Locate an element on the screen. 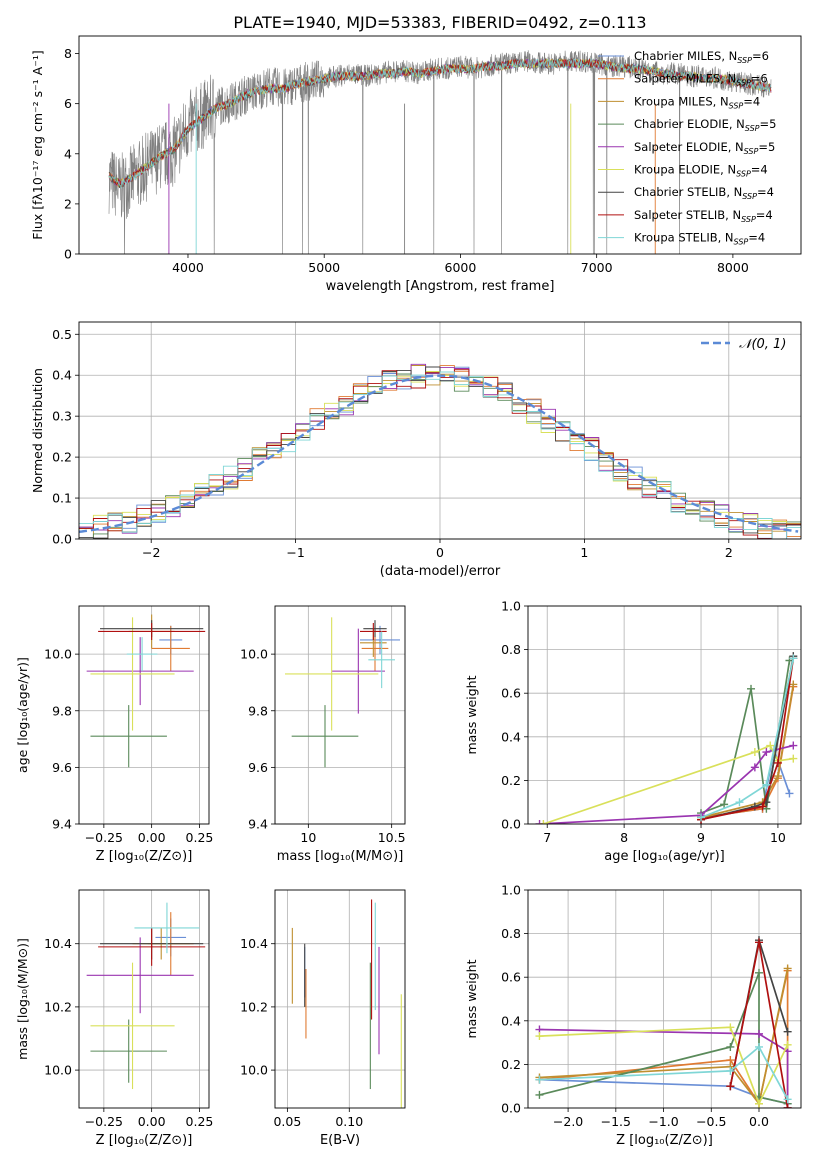 The width and height of the screenshot is (819, 1170). y-tick-label: 0.3 is located at coordinates (62, 416).